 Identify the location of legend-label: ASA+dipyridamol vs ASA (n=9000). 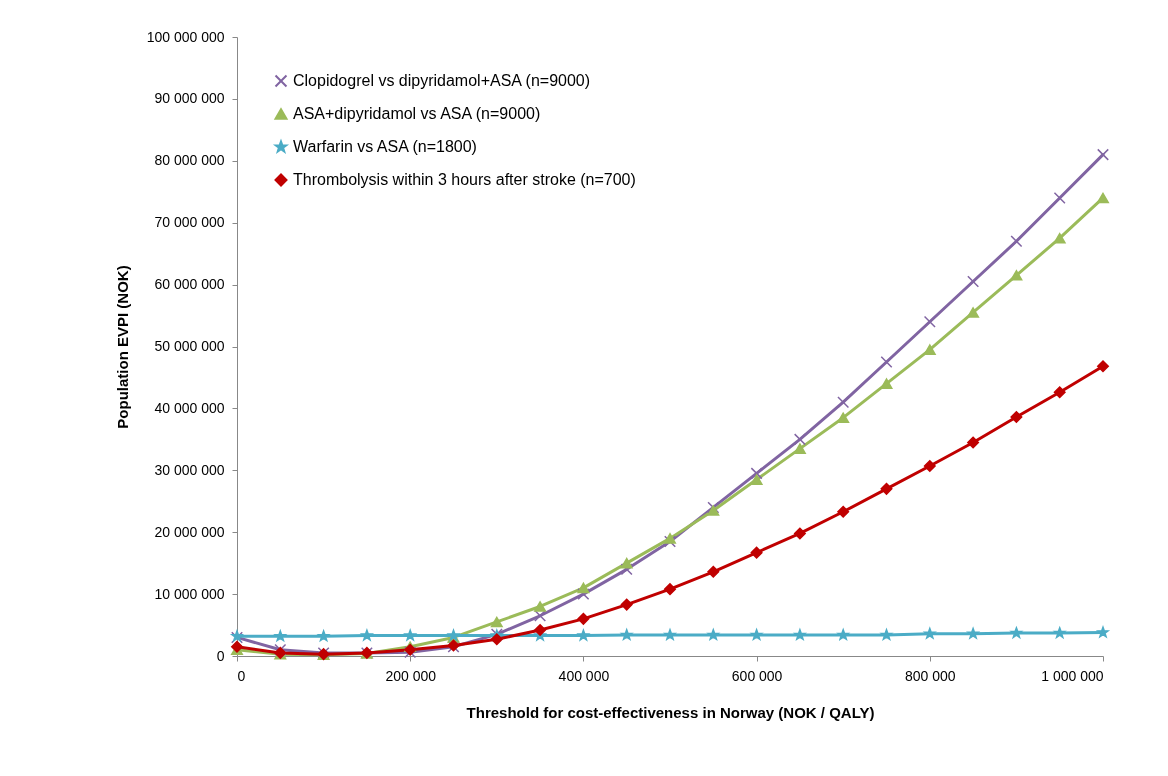
(417, 113).